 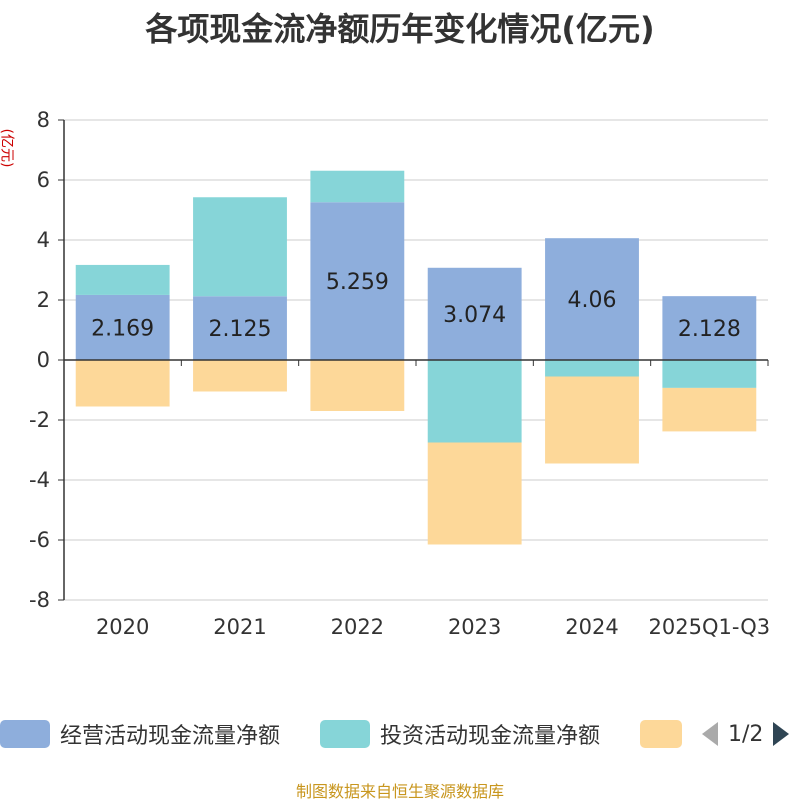 I want to click on legend-page-indicator: 1/2, so click(x=746, y=734).